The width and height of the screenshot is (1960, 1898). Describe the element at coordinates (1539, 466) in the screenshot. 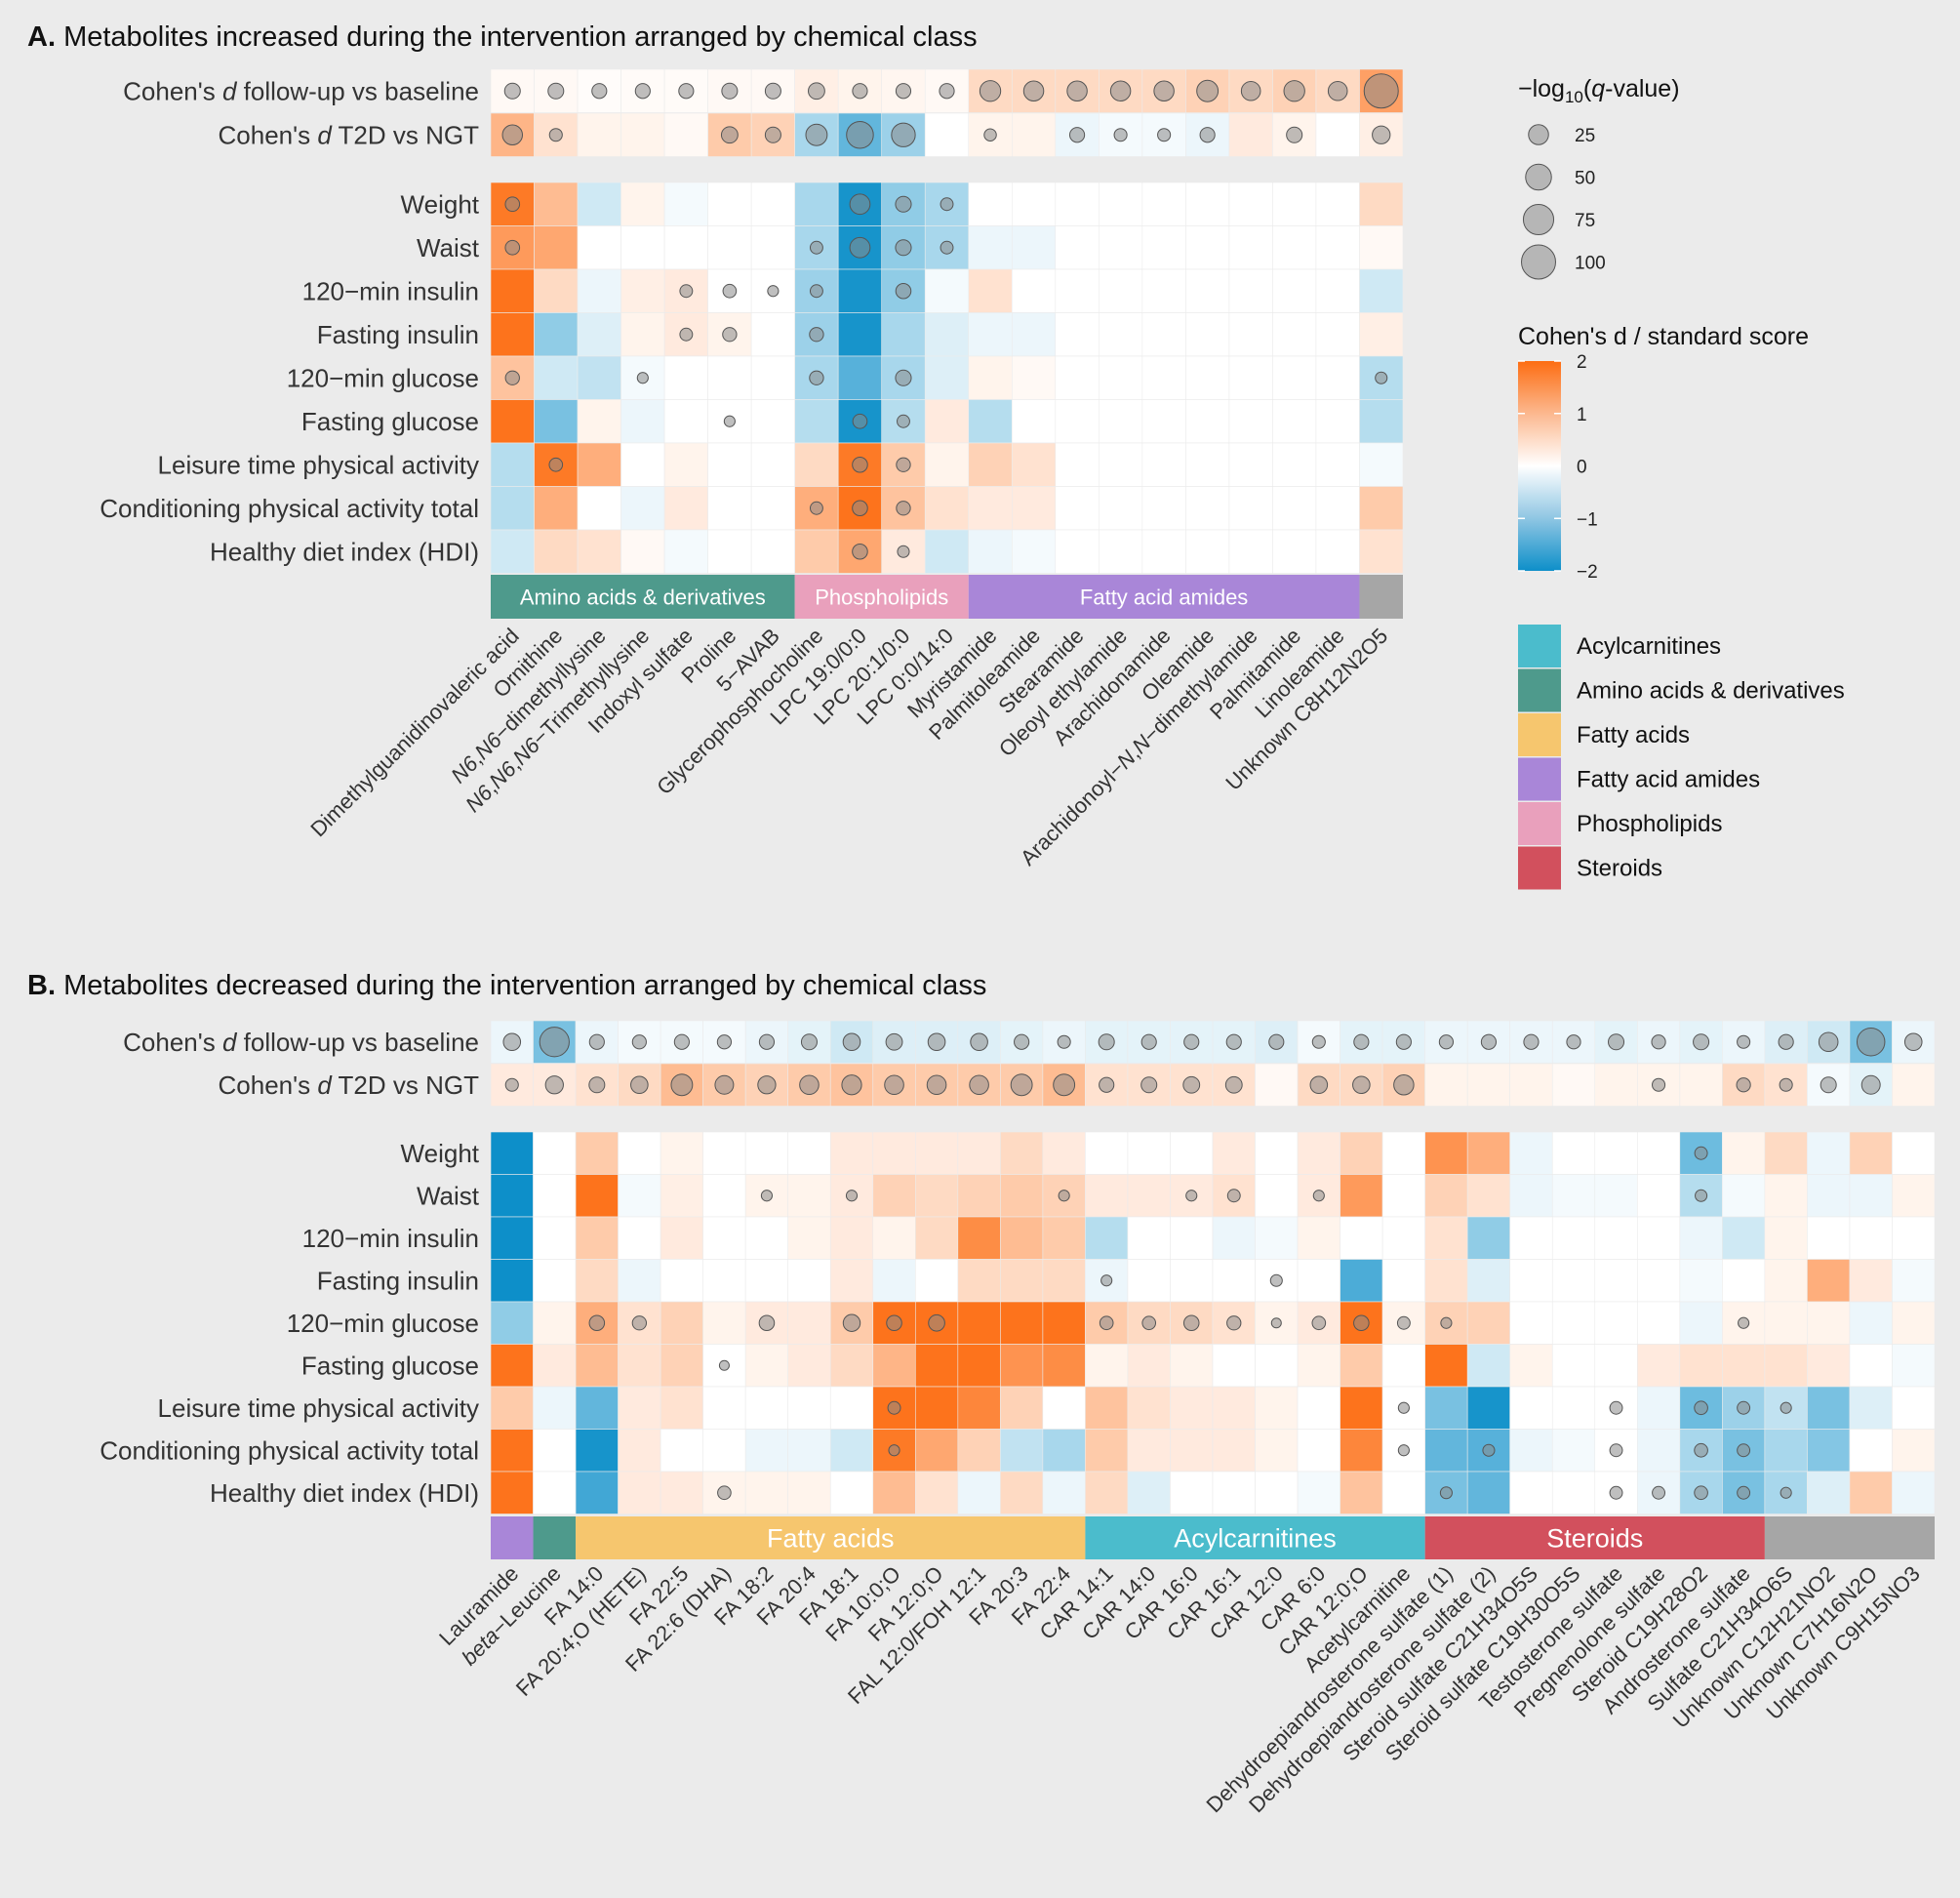

I see `color-bar` at that location.